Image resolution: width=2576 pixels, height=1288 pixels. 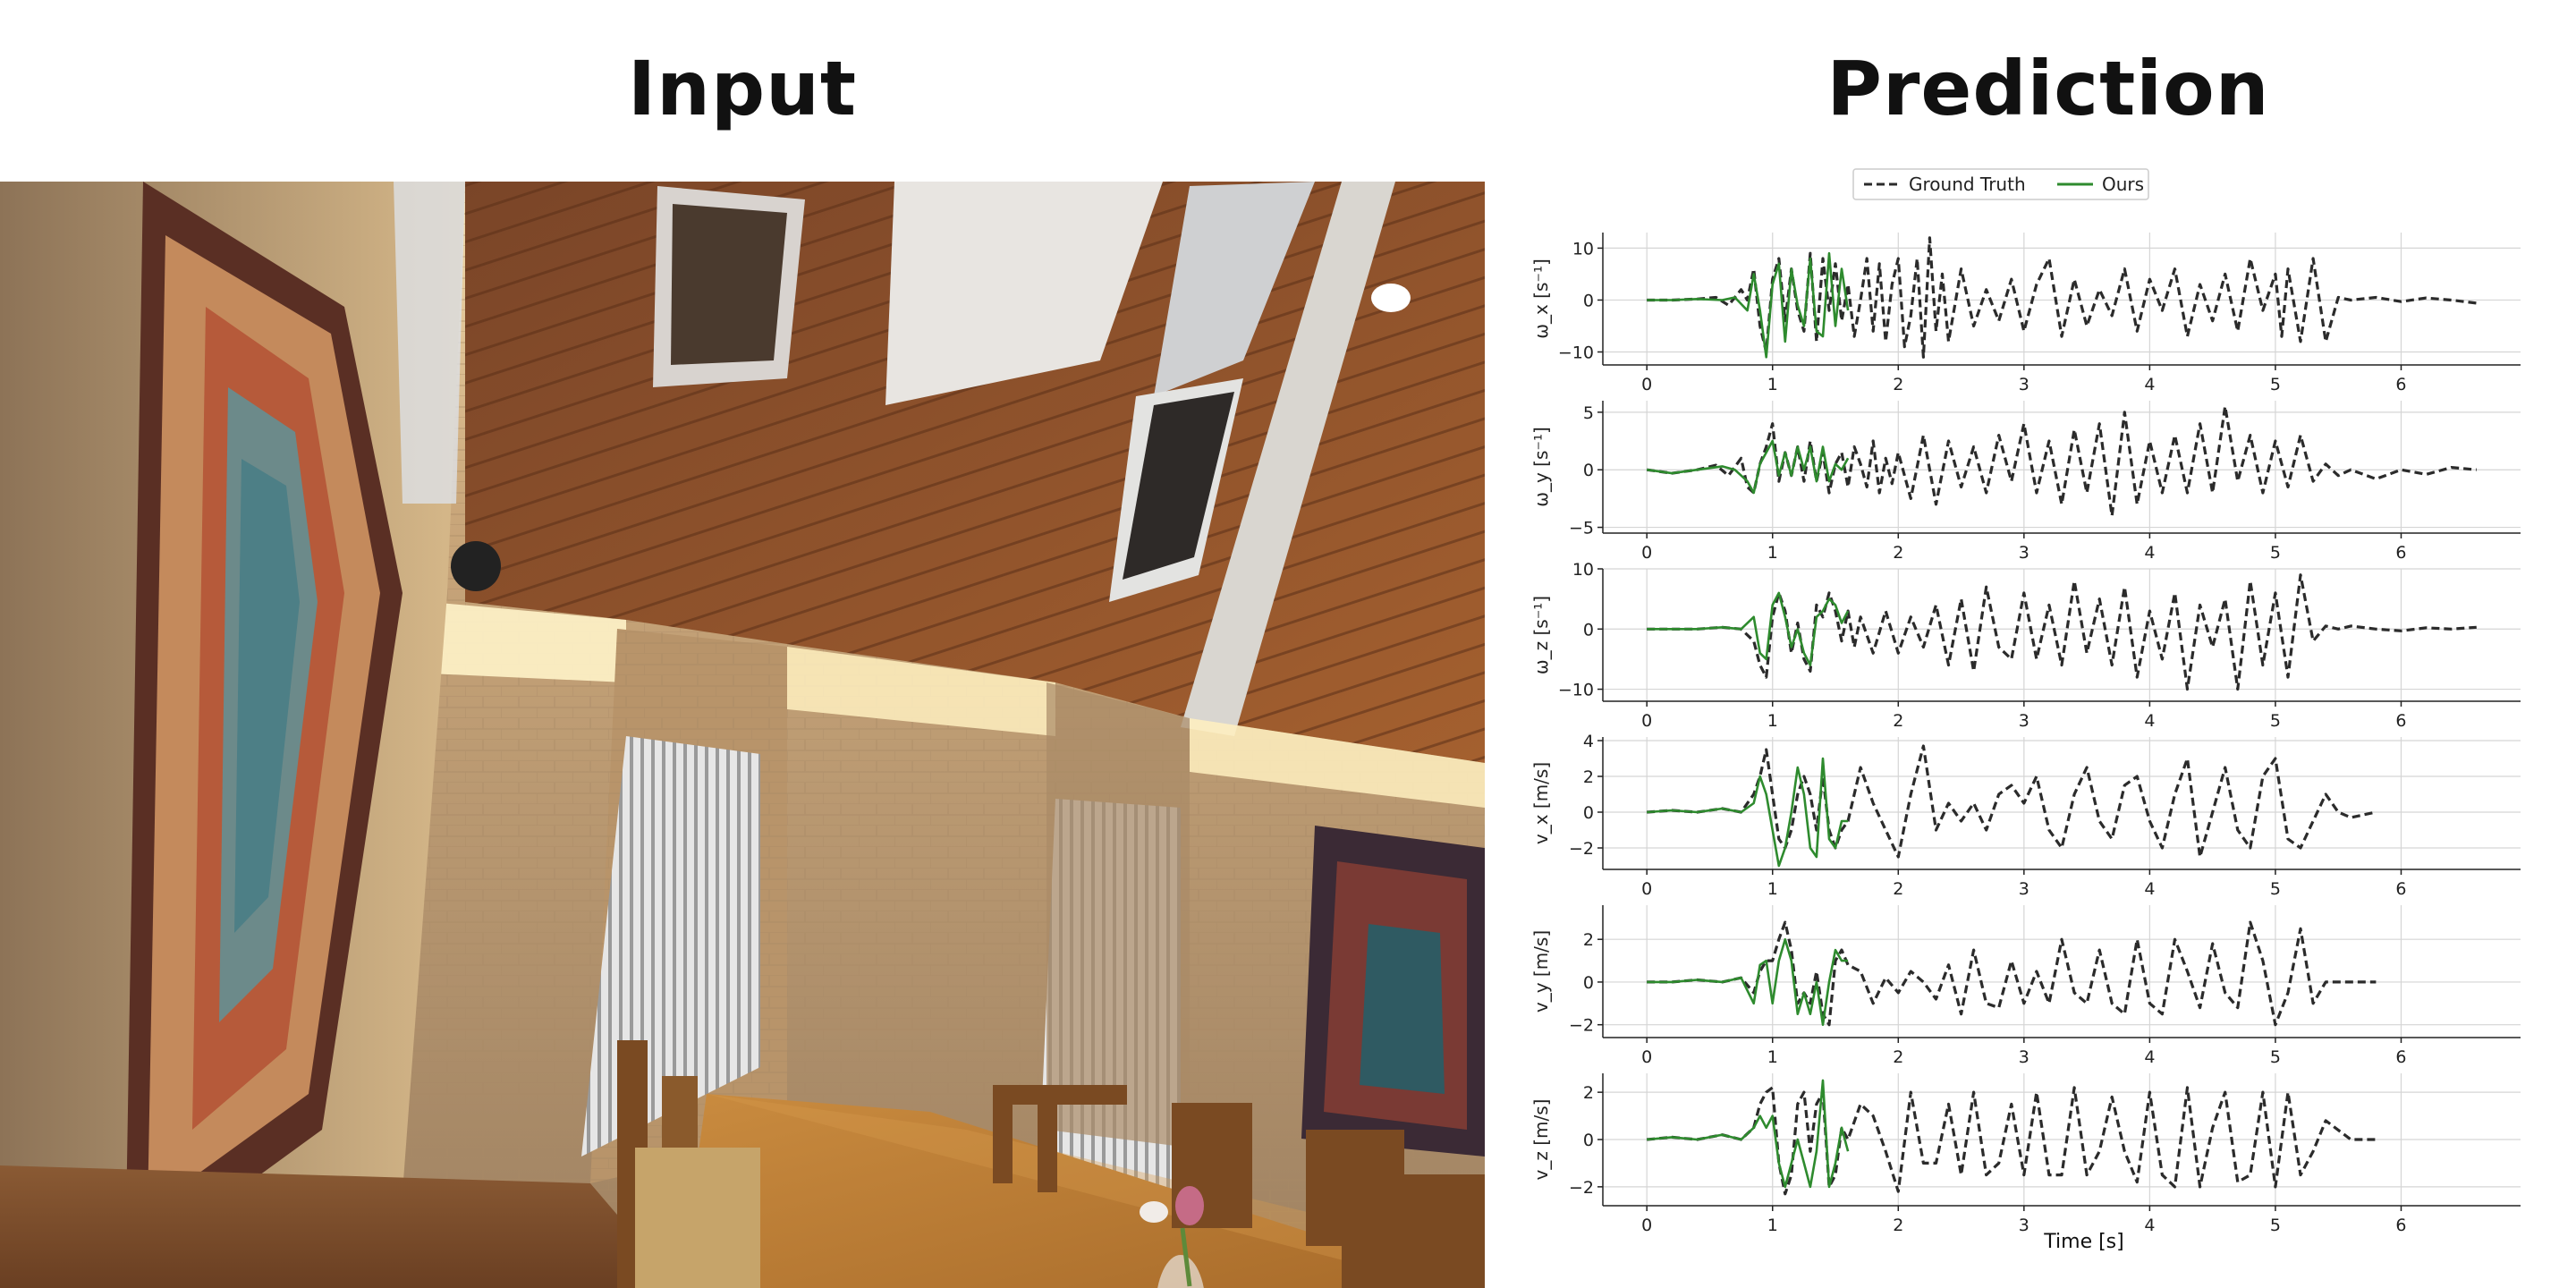 I want to click on chart-panel: −2 0 2 0 1 2 3 4 5 6 v_z [m/s], so click(x=2025, y=1154).